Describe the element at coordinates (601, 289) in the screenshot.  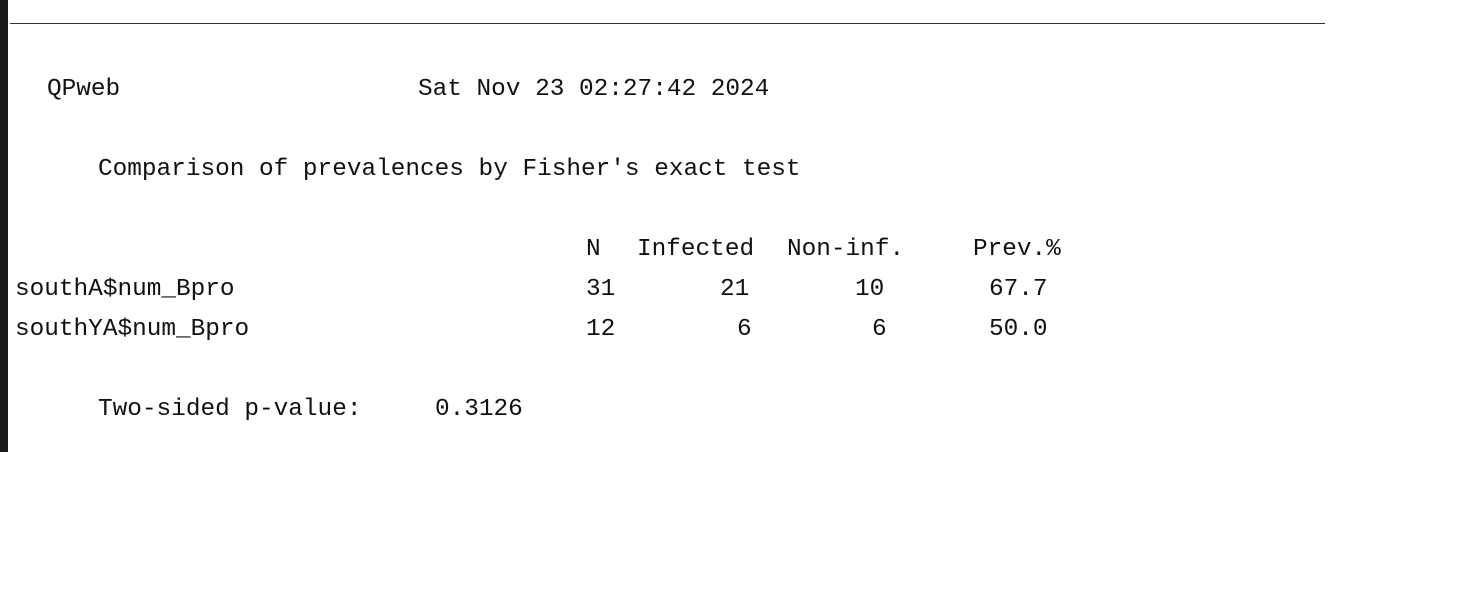
I see `row-n: 31` at that location.